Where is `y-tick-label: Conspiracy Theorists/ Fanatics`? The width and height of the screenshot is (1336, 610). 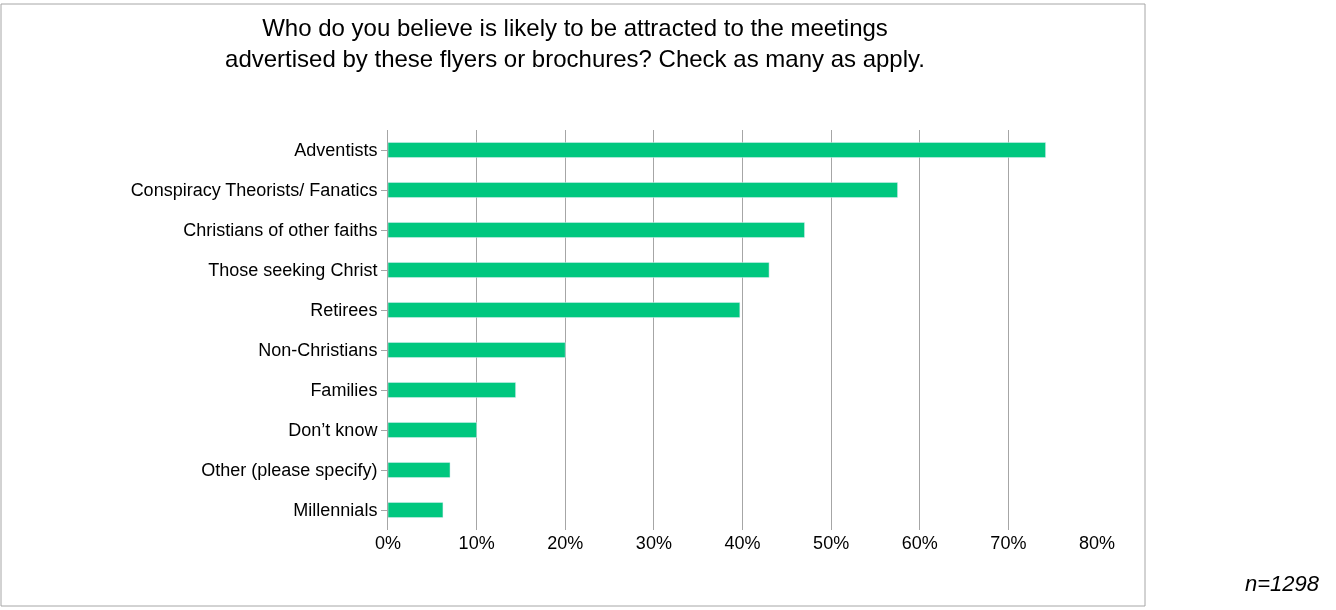 y-tick-label: Conspiracy Theorists/ Fanatics is located at coordinates (254, 190).